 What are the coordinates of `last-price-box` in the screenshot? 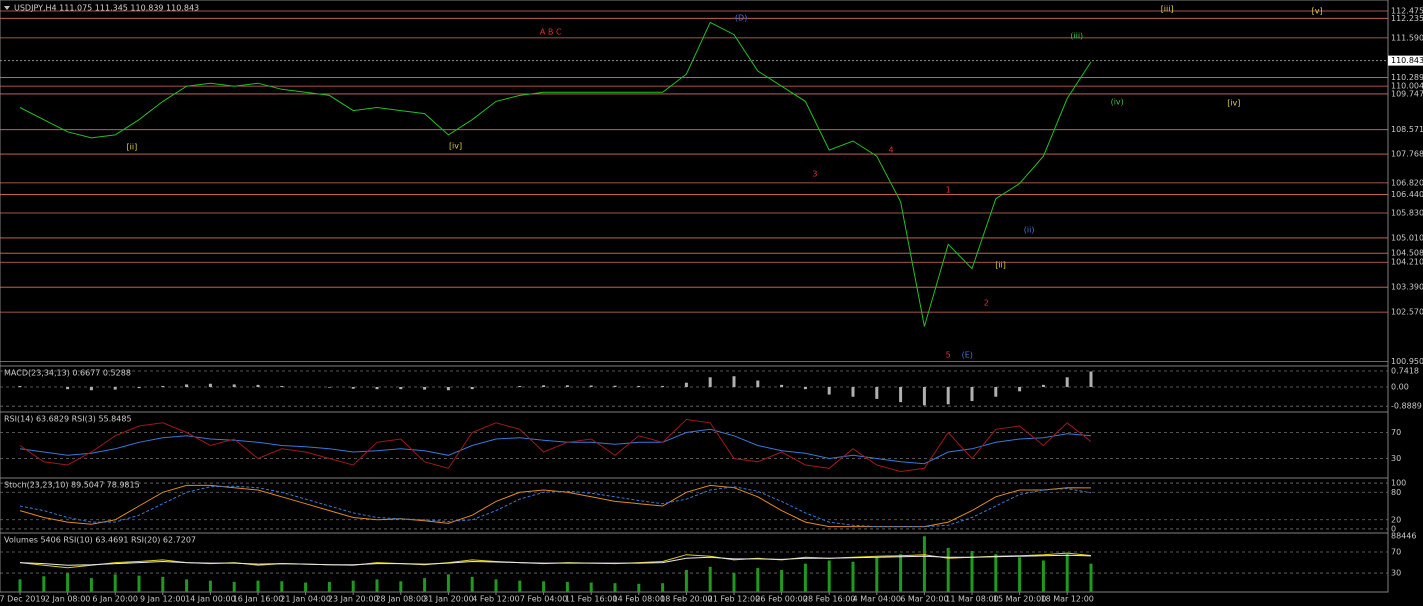 It's located at (1405, 60).